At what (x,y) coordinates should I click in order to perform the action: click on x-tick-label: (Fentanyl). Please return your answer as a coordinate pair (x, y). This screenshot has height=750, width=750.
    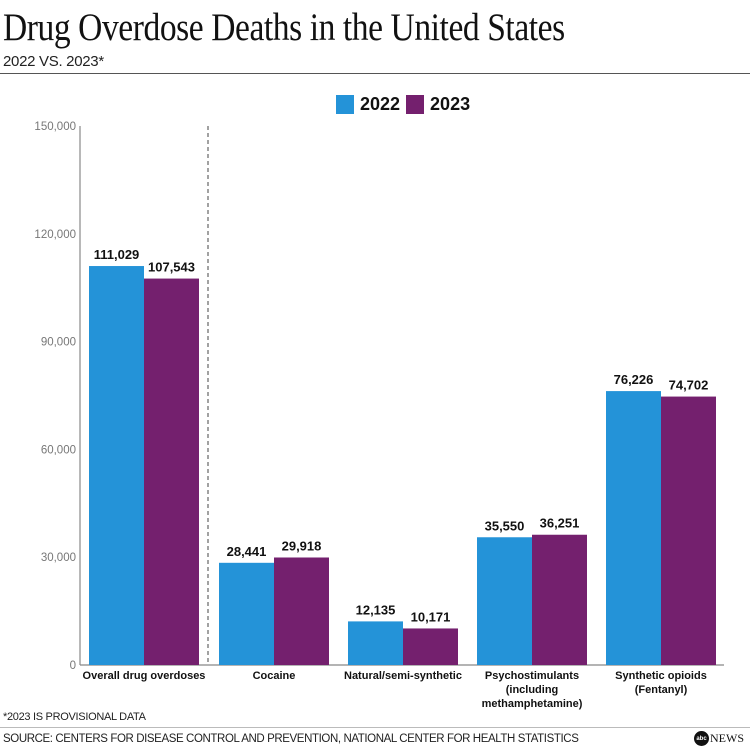
    Looking at the image, I should click on (661, 690).